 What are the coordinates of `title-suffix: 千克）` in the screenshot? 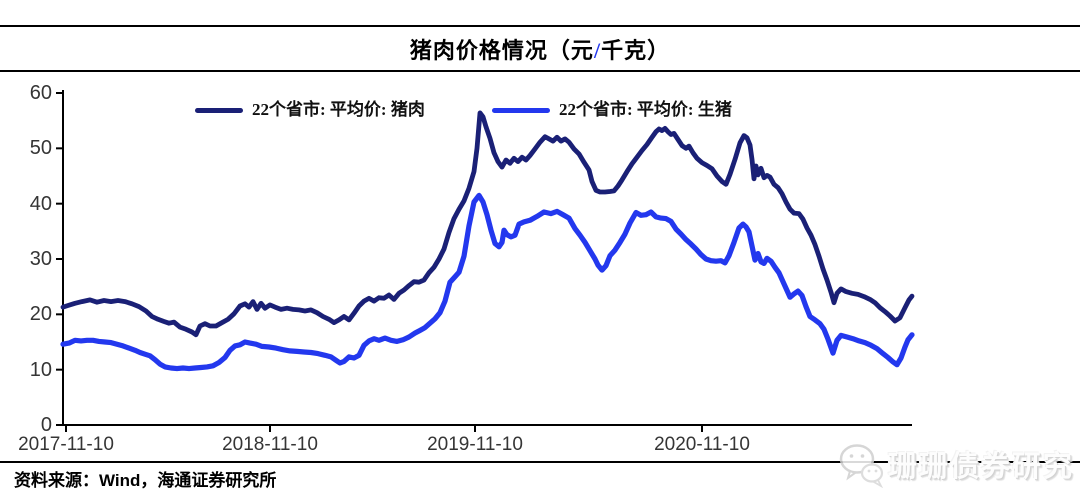 It's located at (636, 50).